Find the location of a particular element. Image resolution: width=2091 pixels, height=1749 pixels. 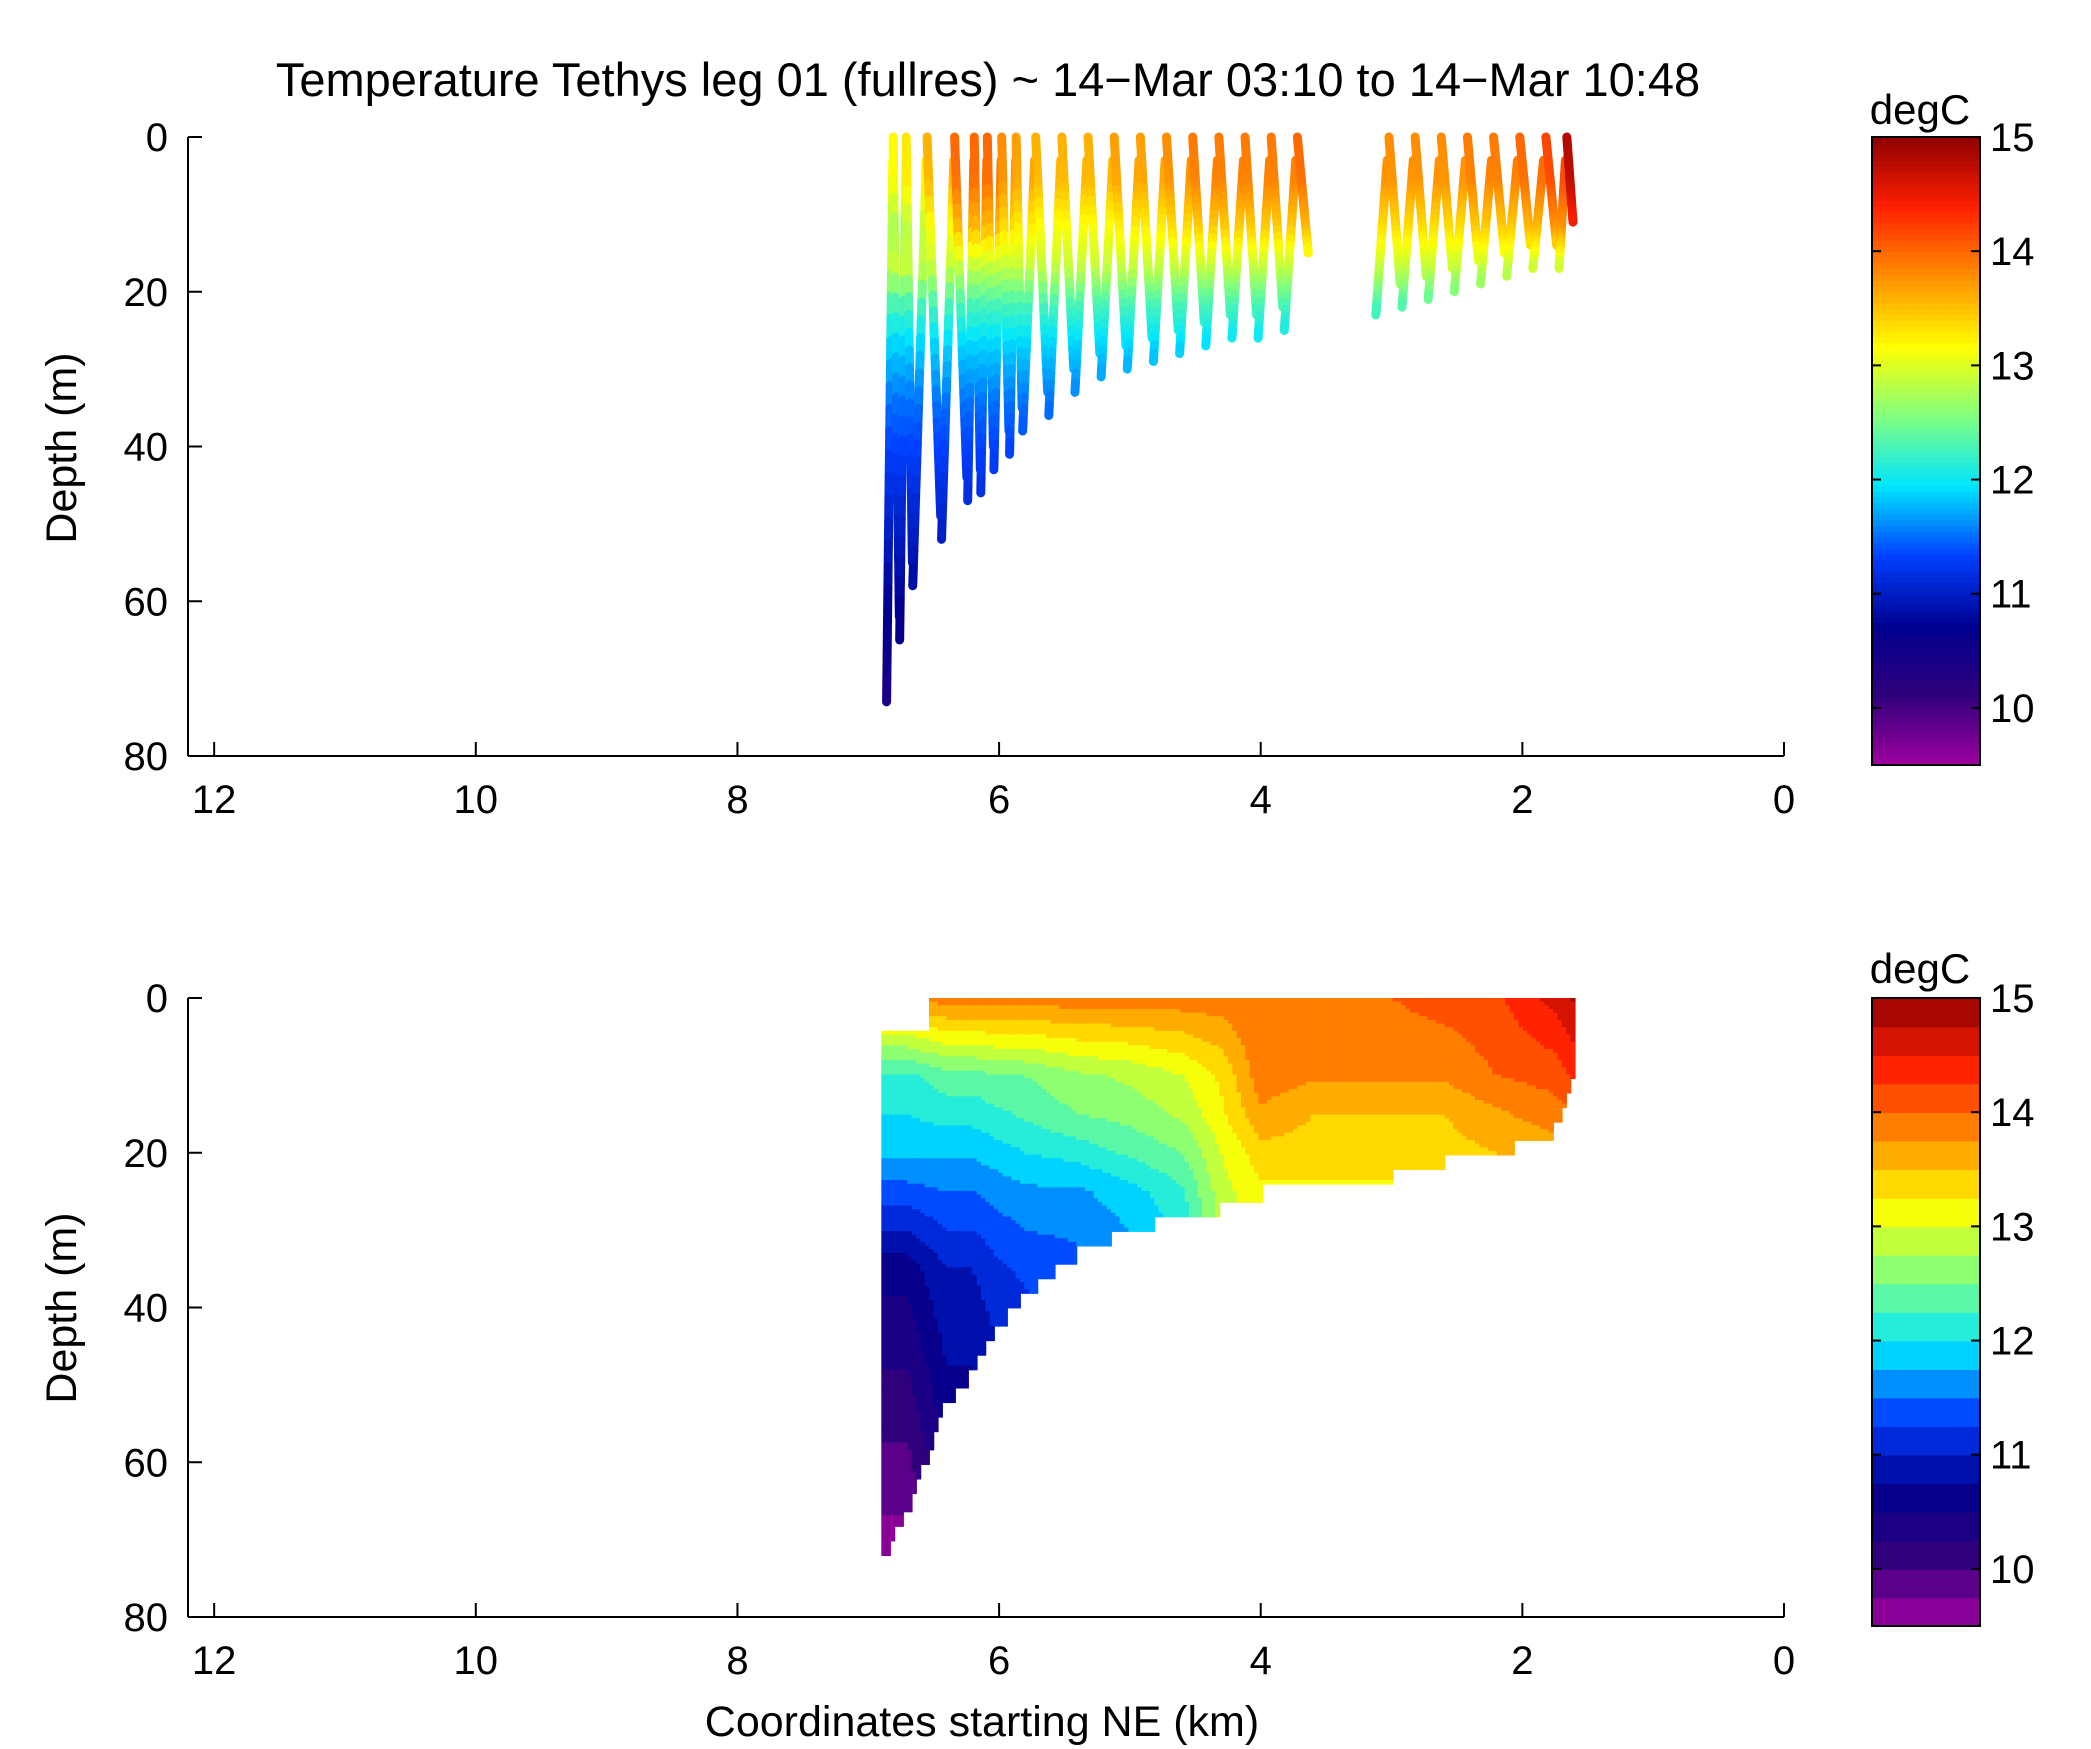

top-y-tick-label: 80 is located at coordinates (146, 757).